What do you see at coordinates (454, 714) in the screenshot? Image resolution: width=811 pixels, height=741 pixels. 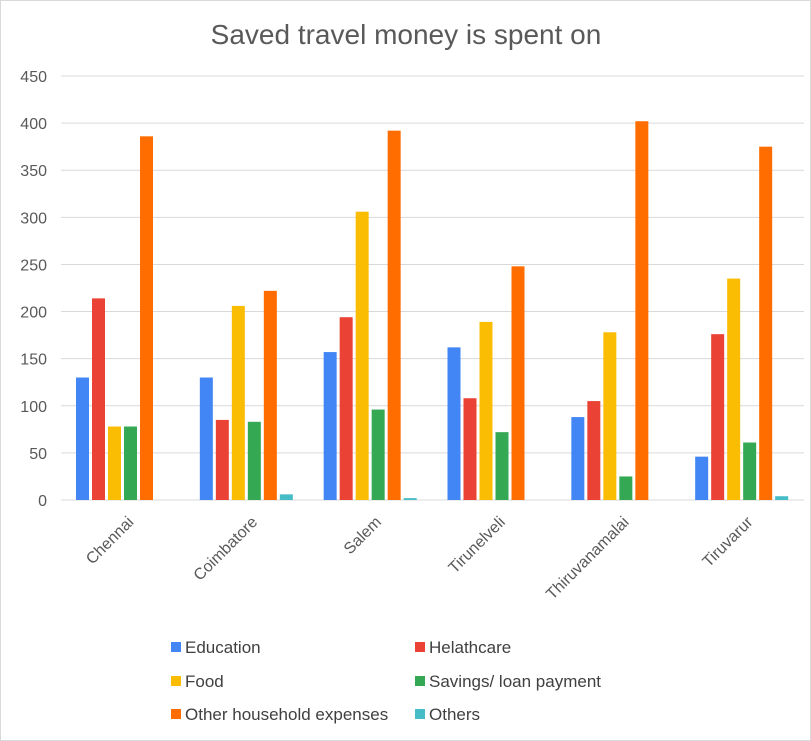 I see `legend-label: Others` at bounding box center [454, 714].